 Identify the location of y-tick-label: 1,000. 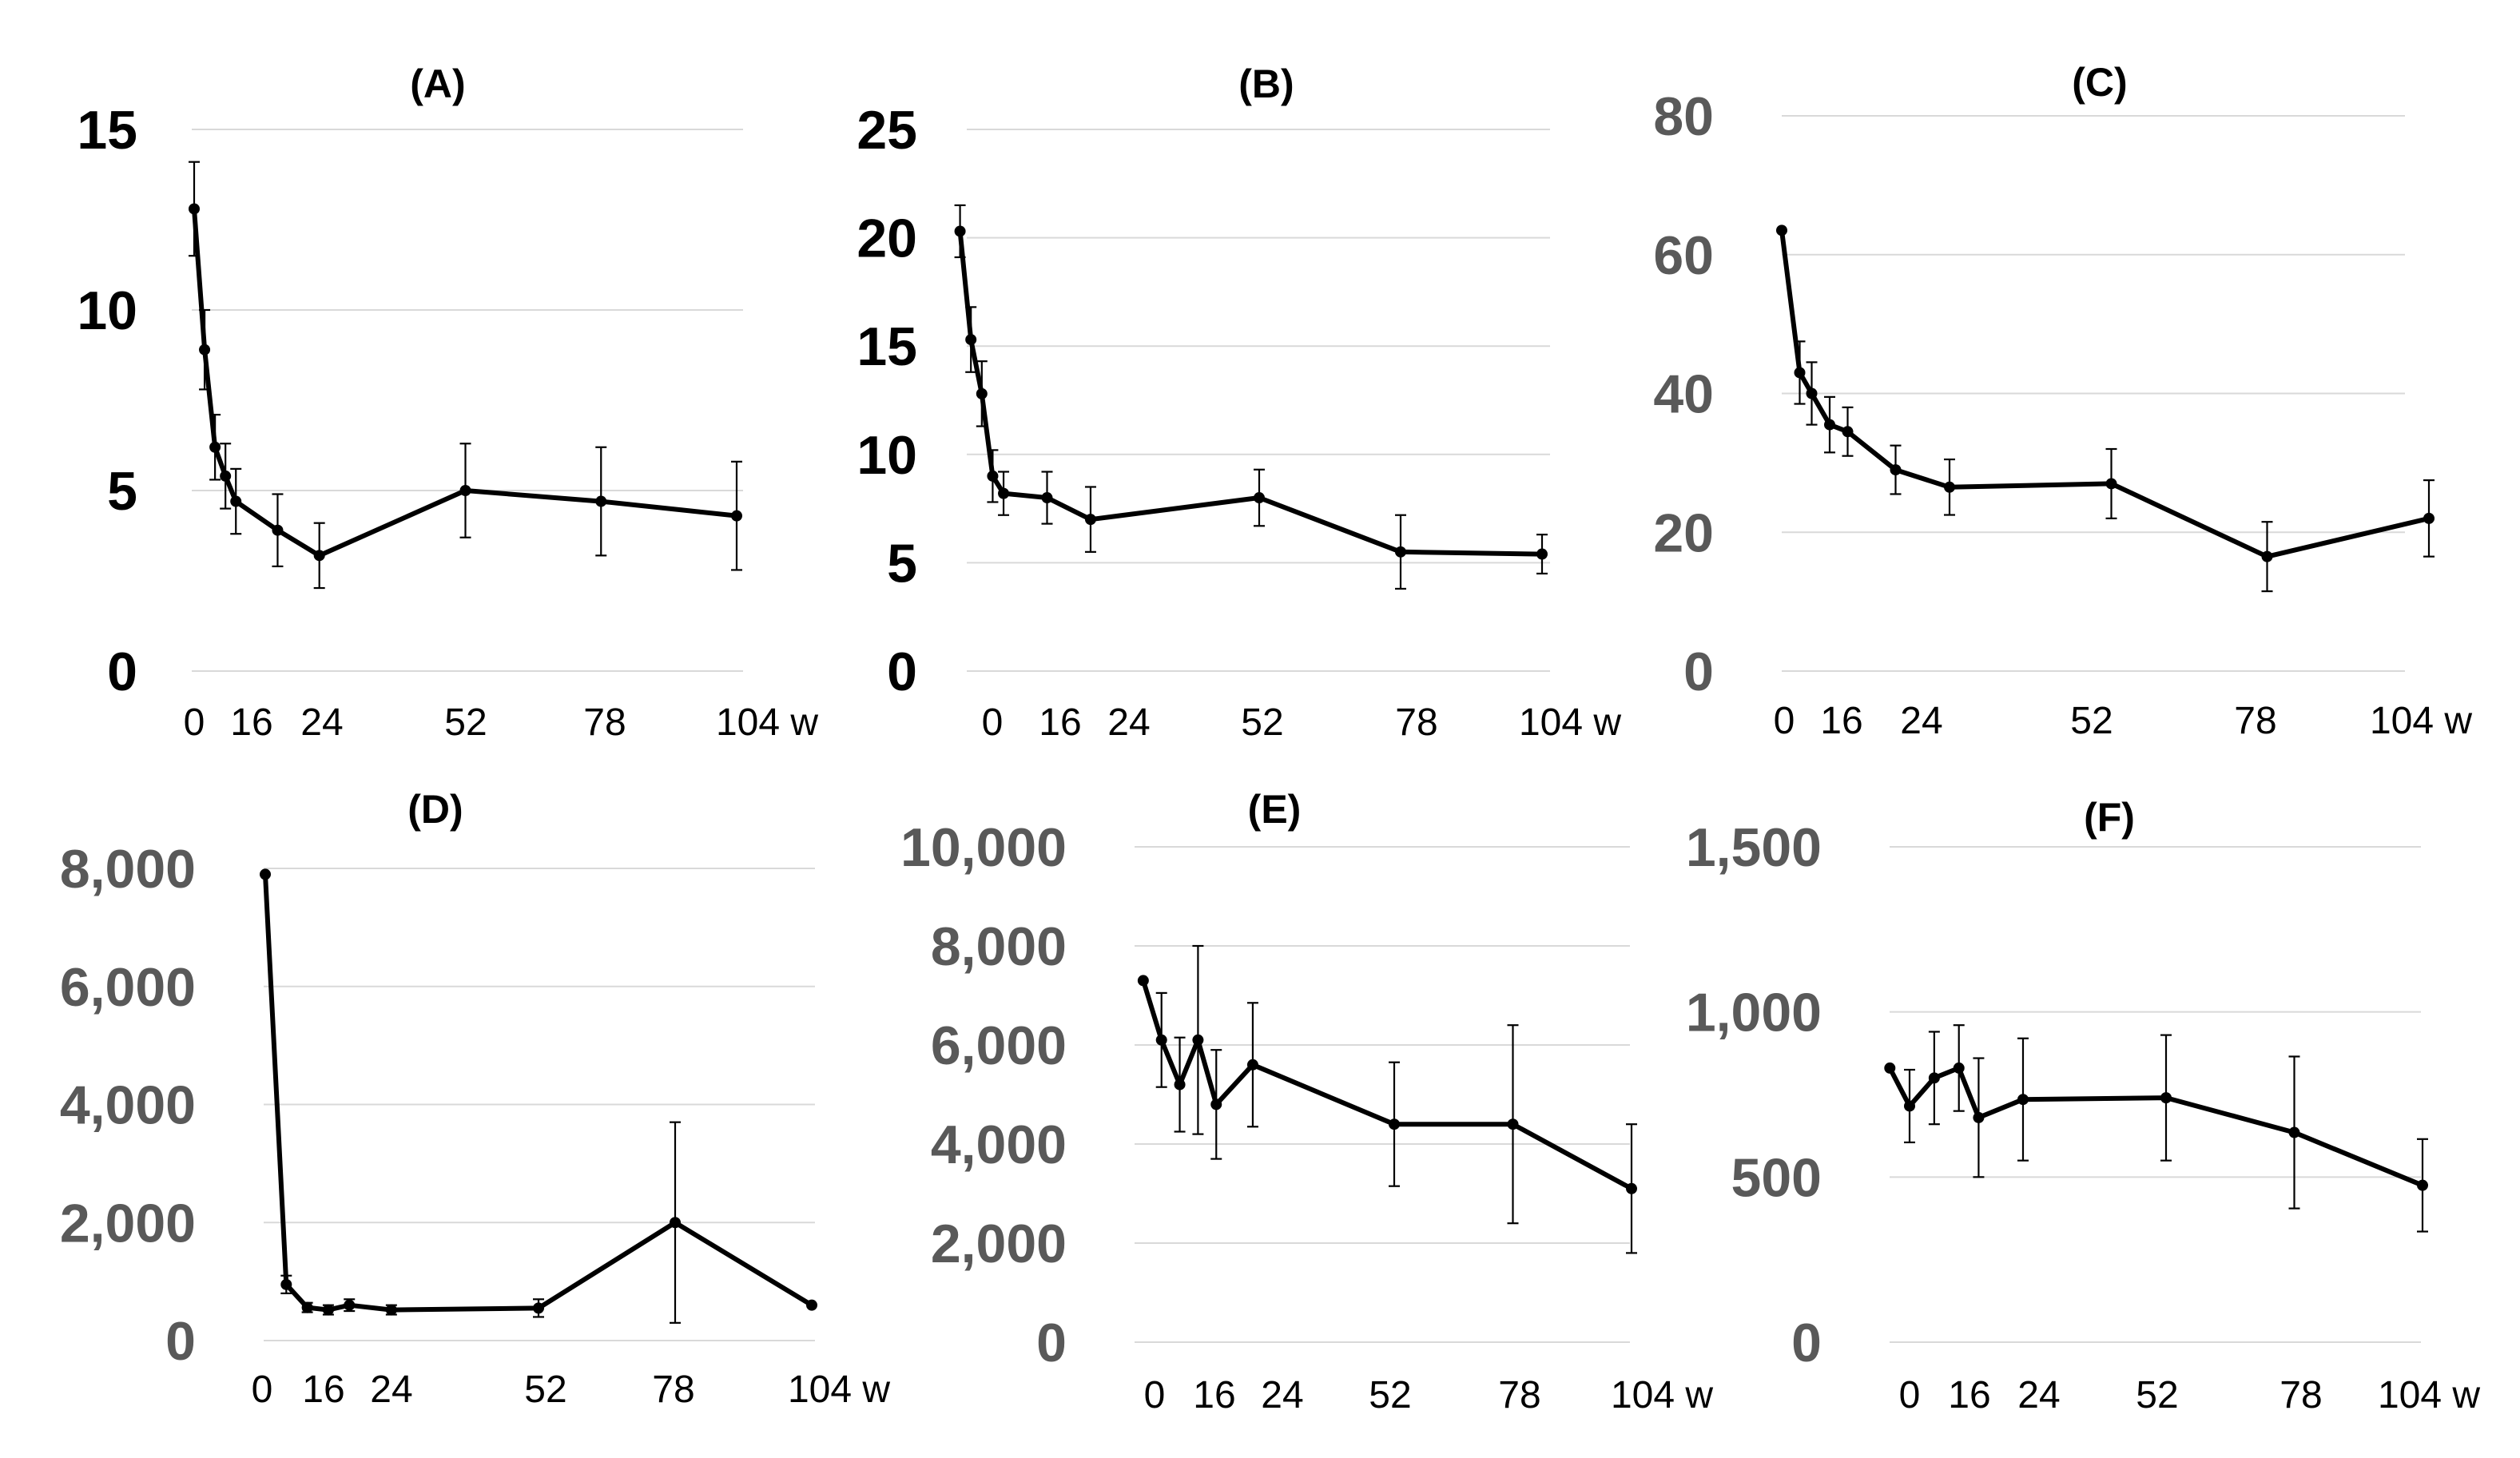
(1754, 1013).